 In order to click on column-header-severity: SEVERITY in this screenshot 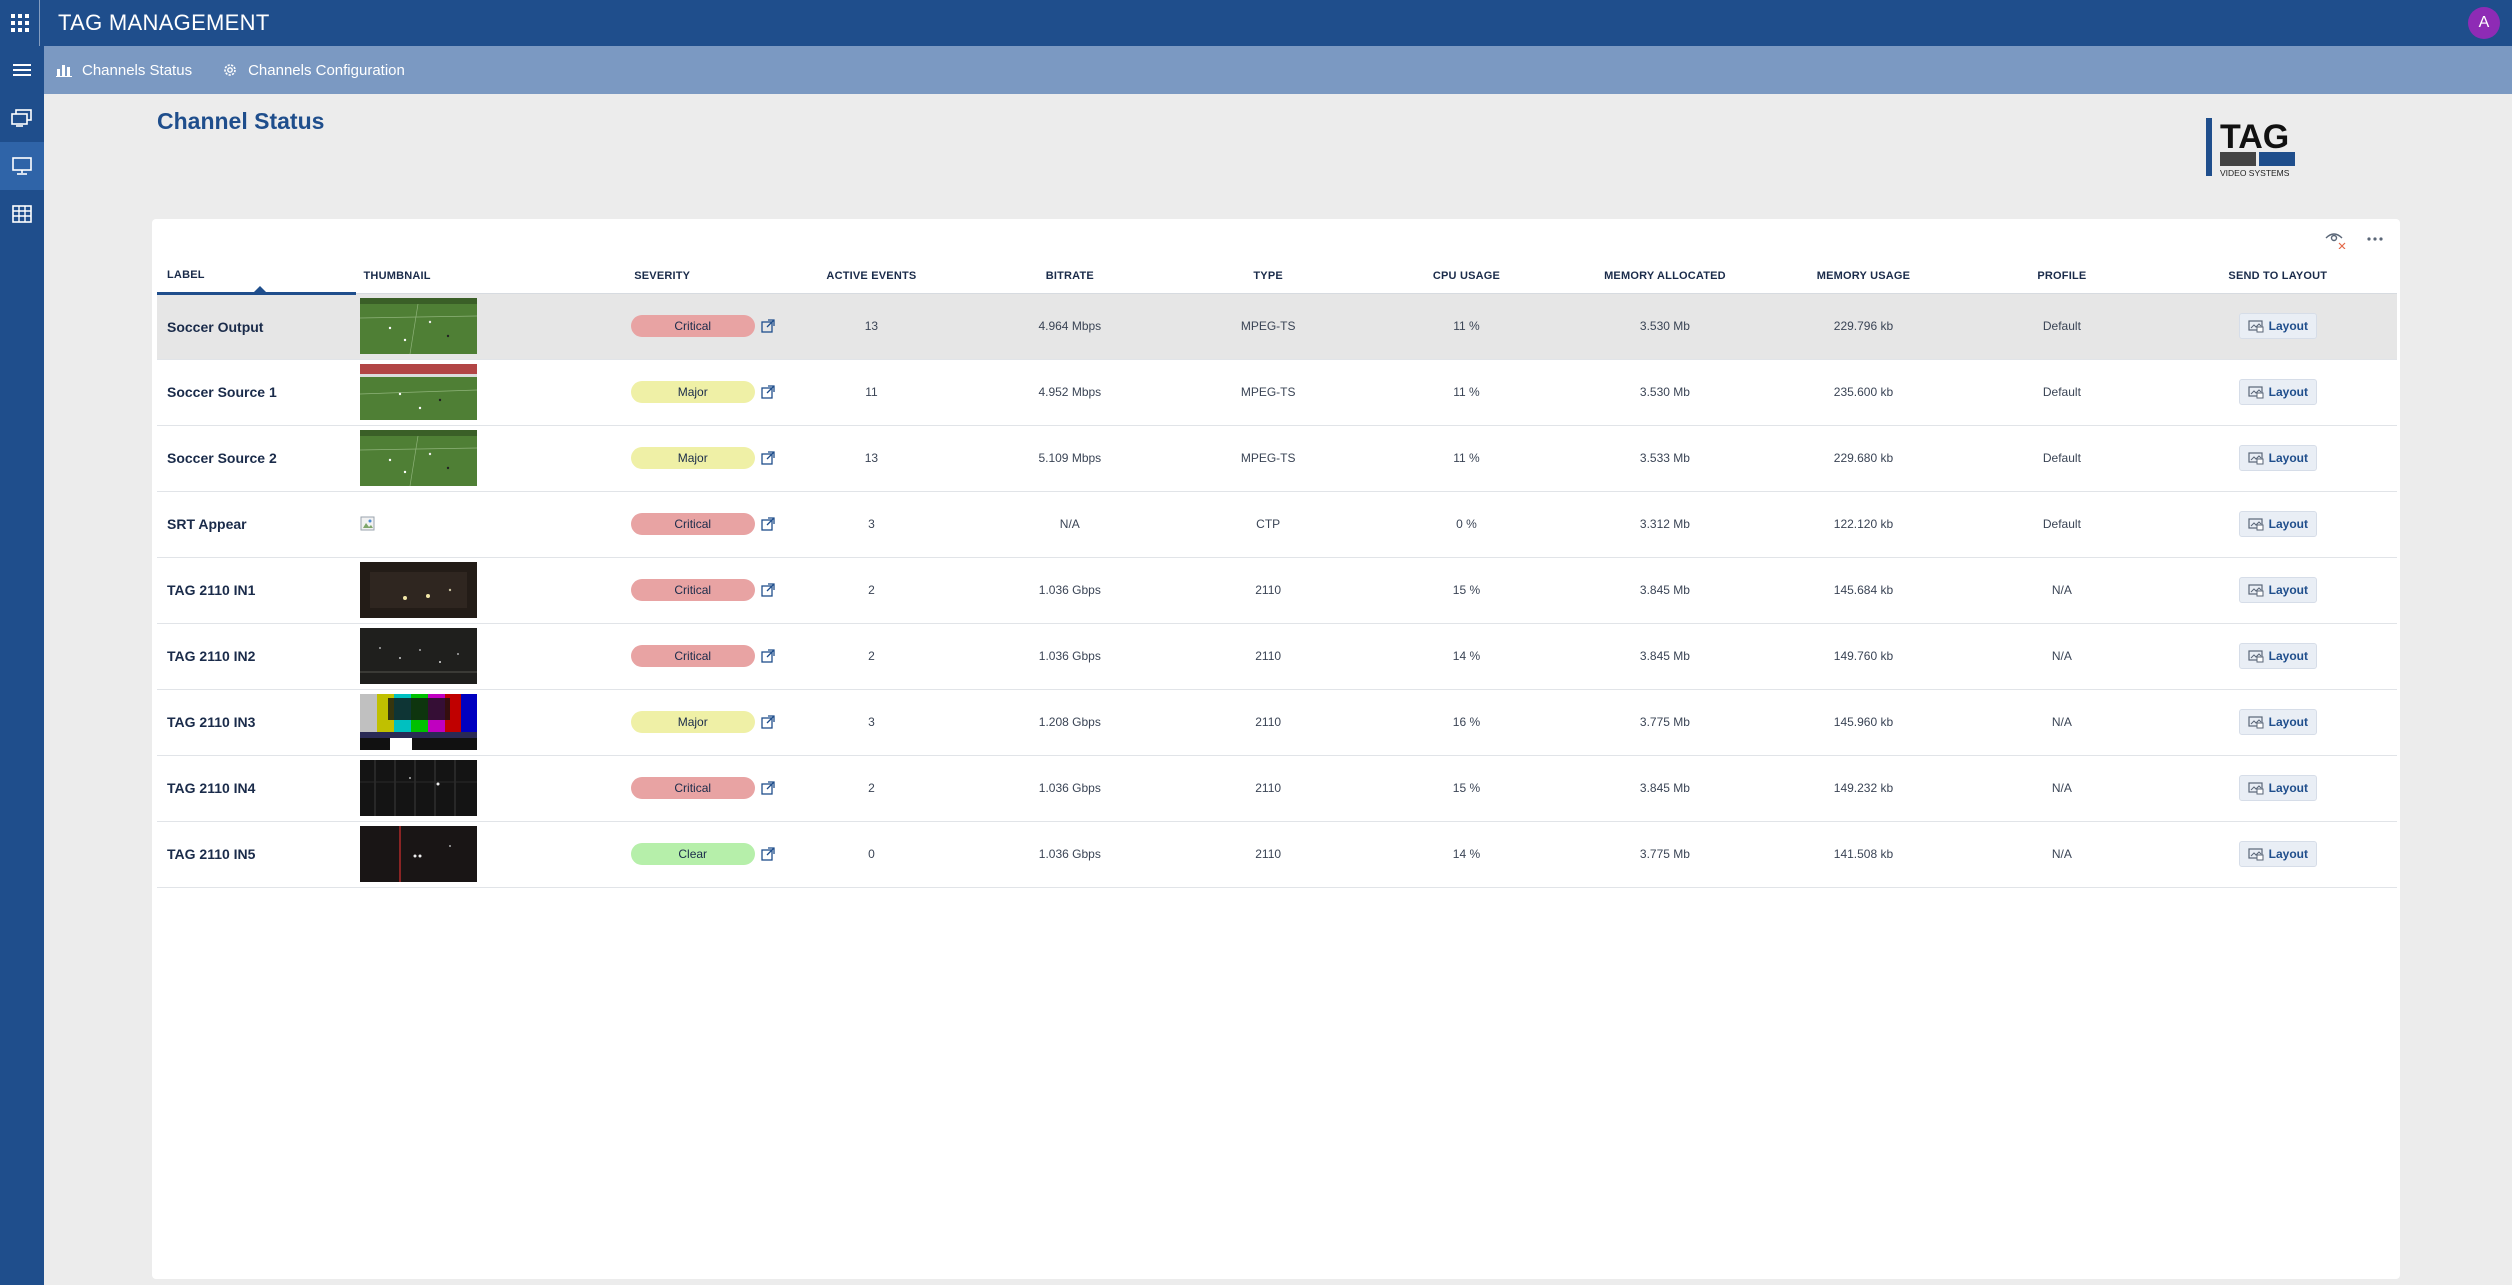, I will do `click(662, 276)`.